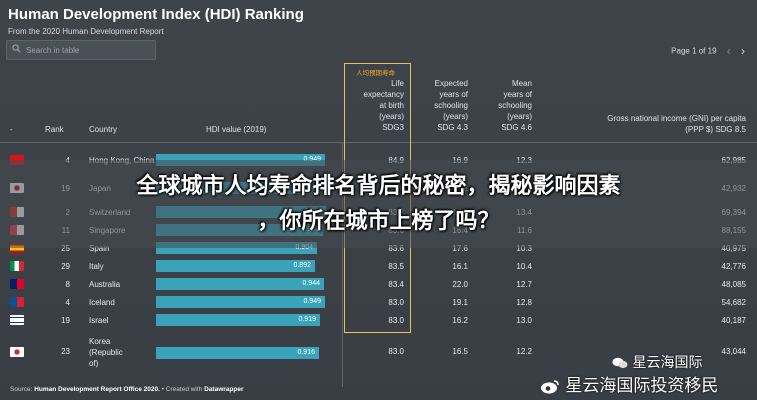 This screenshot has width=757, height=400. I want to click on gni-cell: 54,682, so click(733, 302).